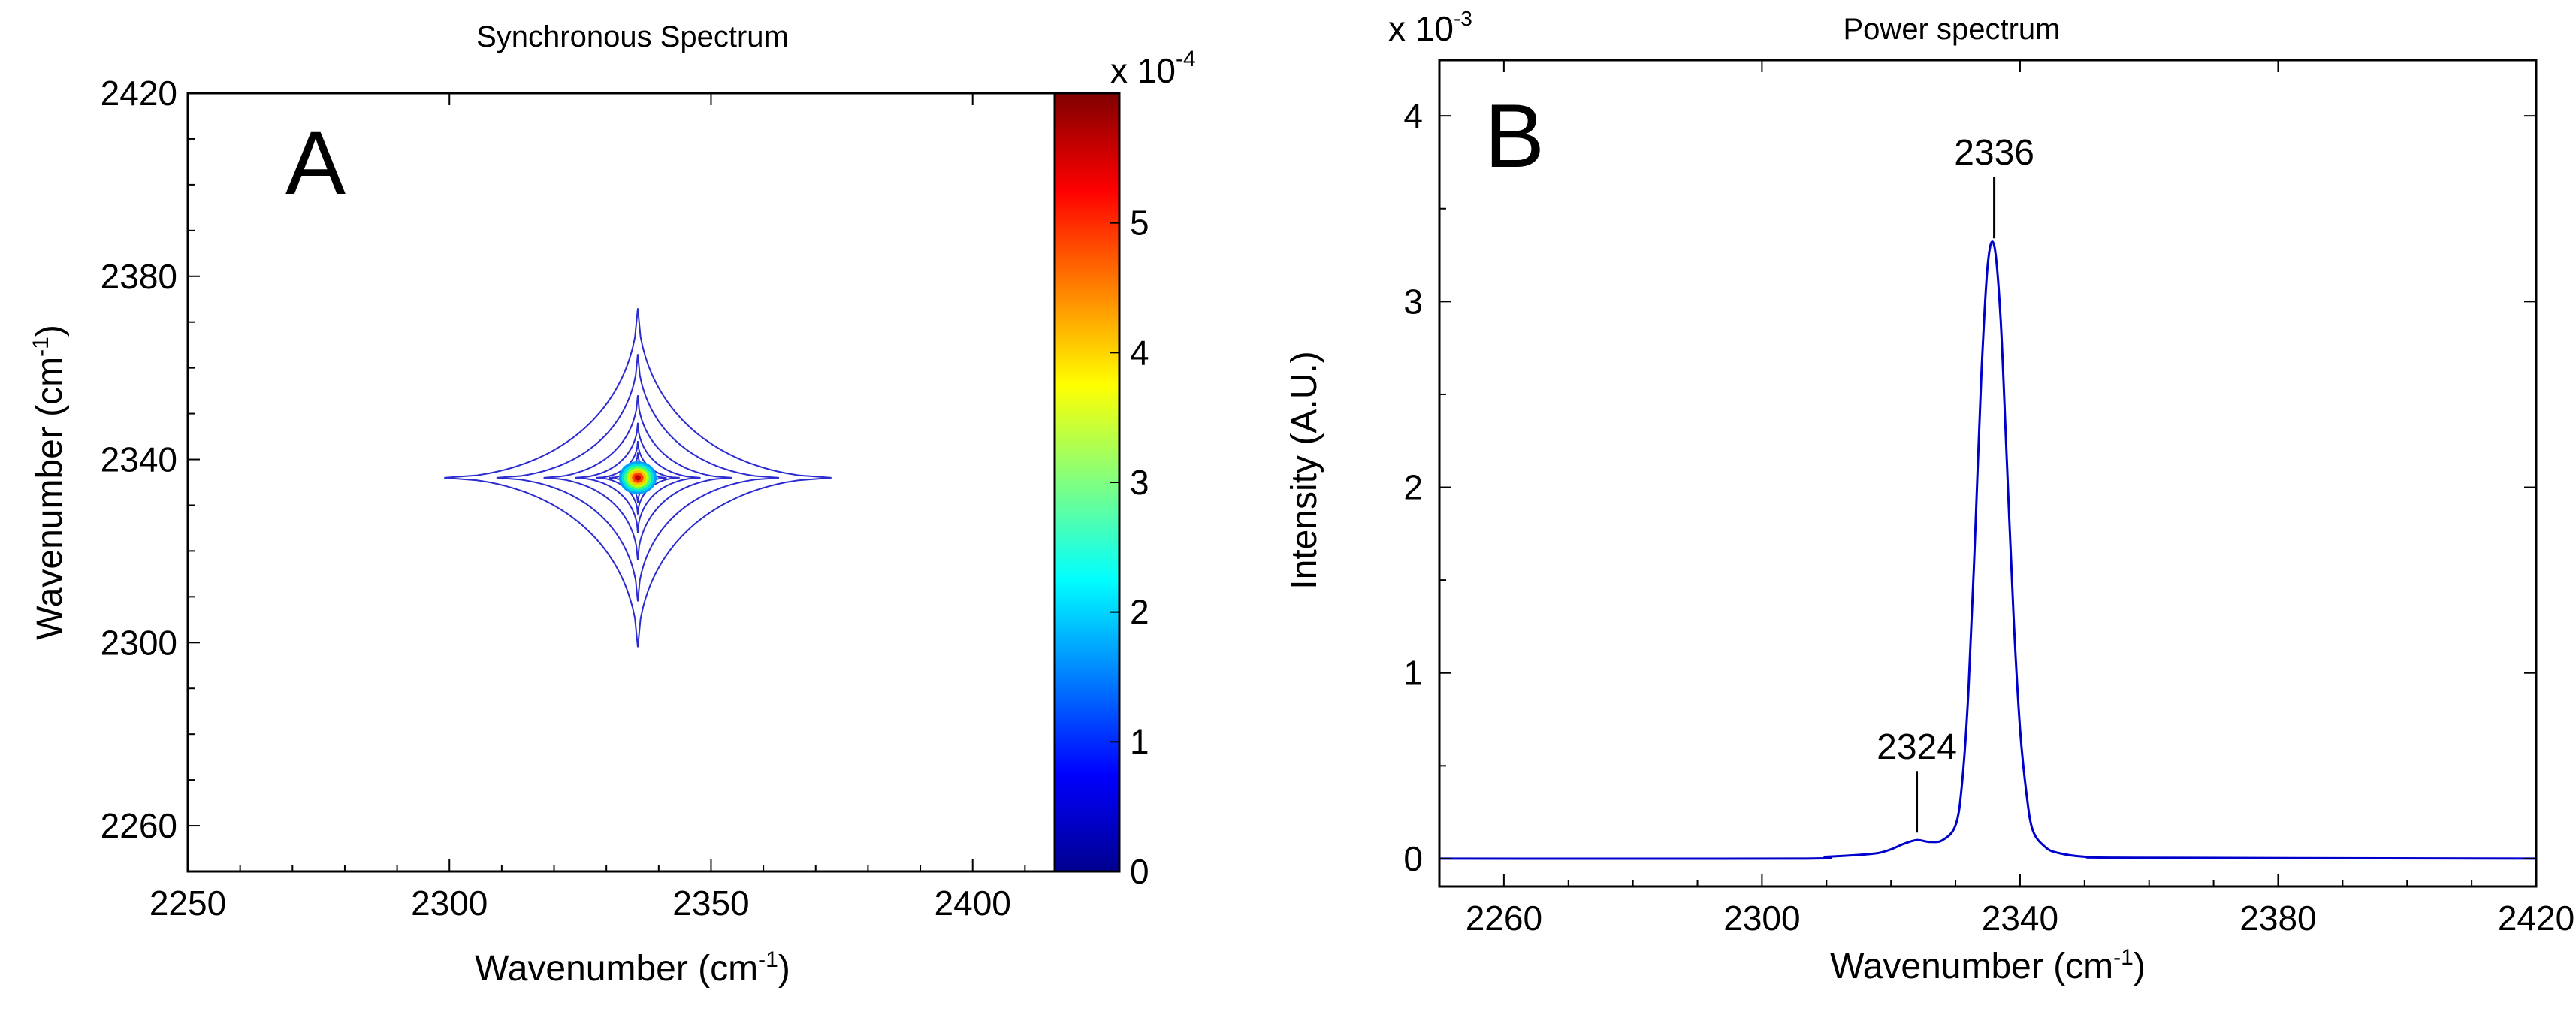 The height and width of the screenshot is (1027, 2576). I want to click on panel-a-x-axis-label: Wavenumber (cm-1), so click(632, 968).